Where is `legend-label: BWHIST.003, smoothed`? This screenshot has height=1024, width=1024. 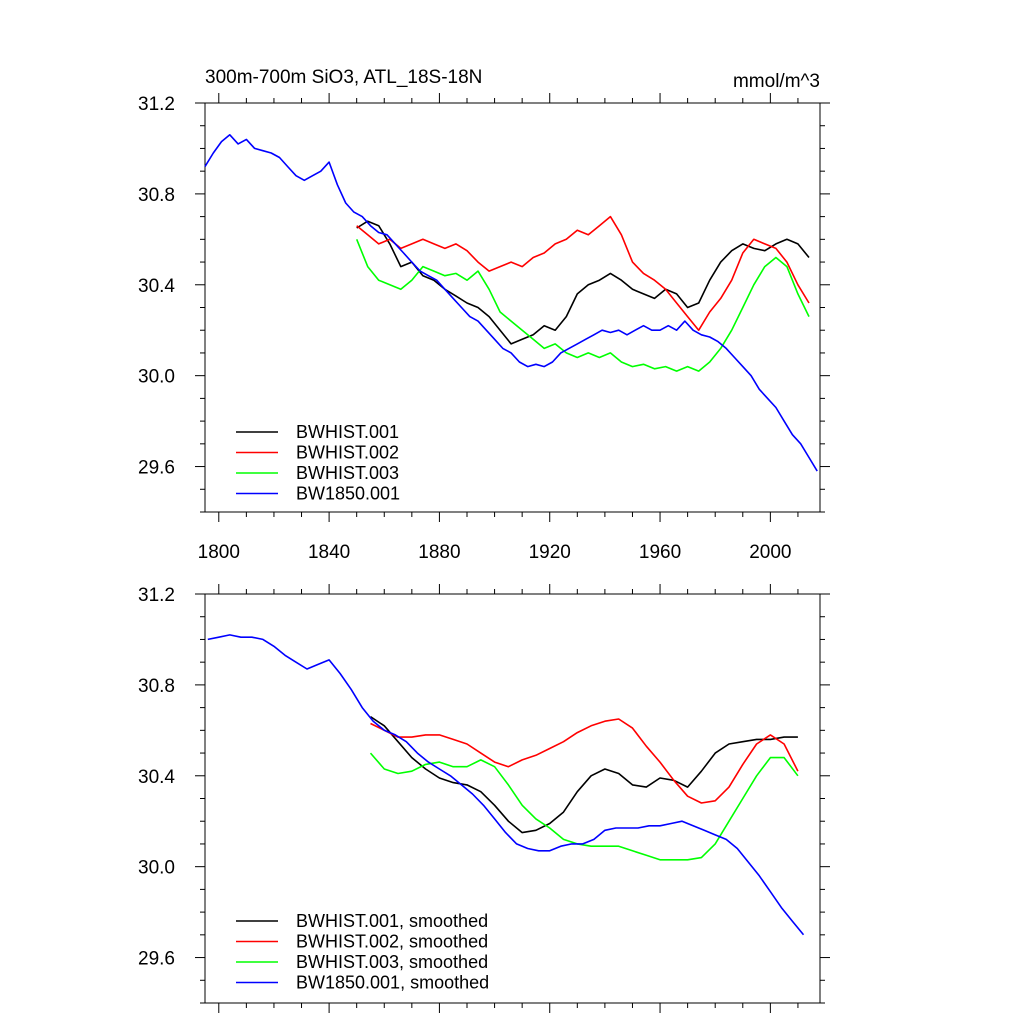
legend-label: BWHIST.003, smoothed is located at coordinates (392, 962).